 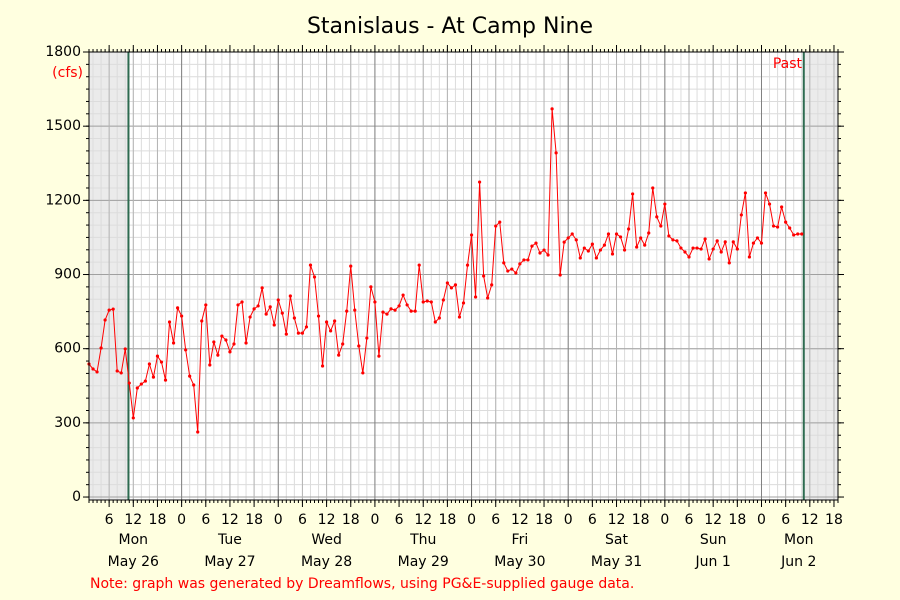 I want to click on day-date: May 26, so click(x=133, y=562).